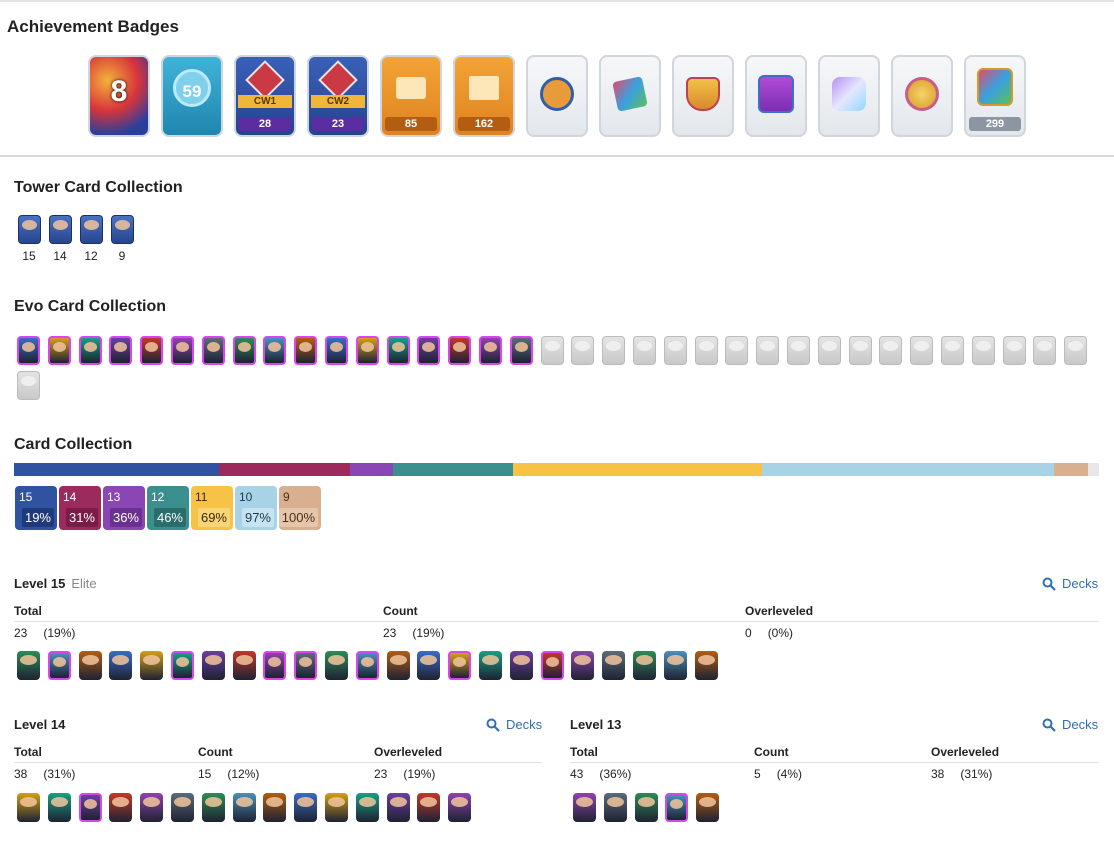 The image size is (1114, 858). Describe the element at coordinates (192, 96) in the screenshot. I see `level-badge: 59` at that location.